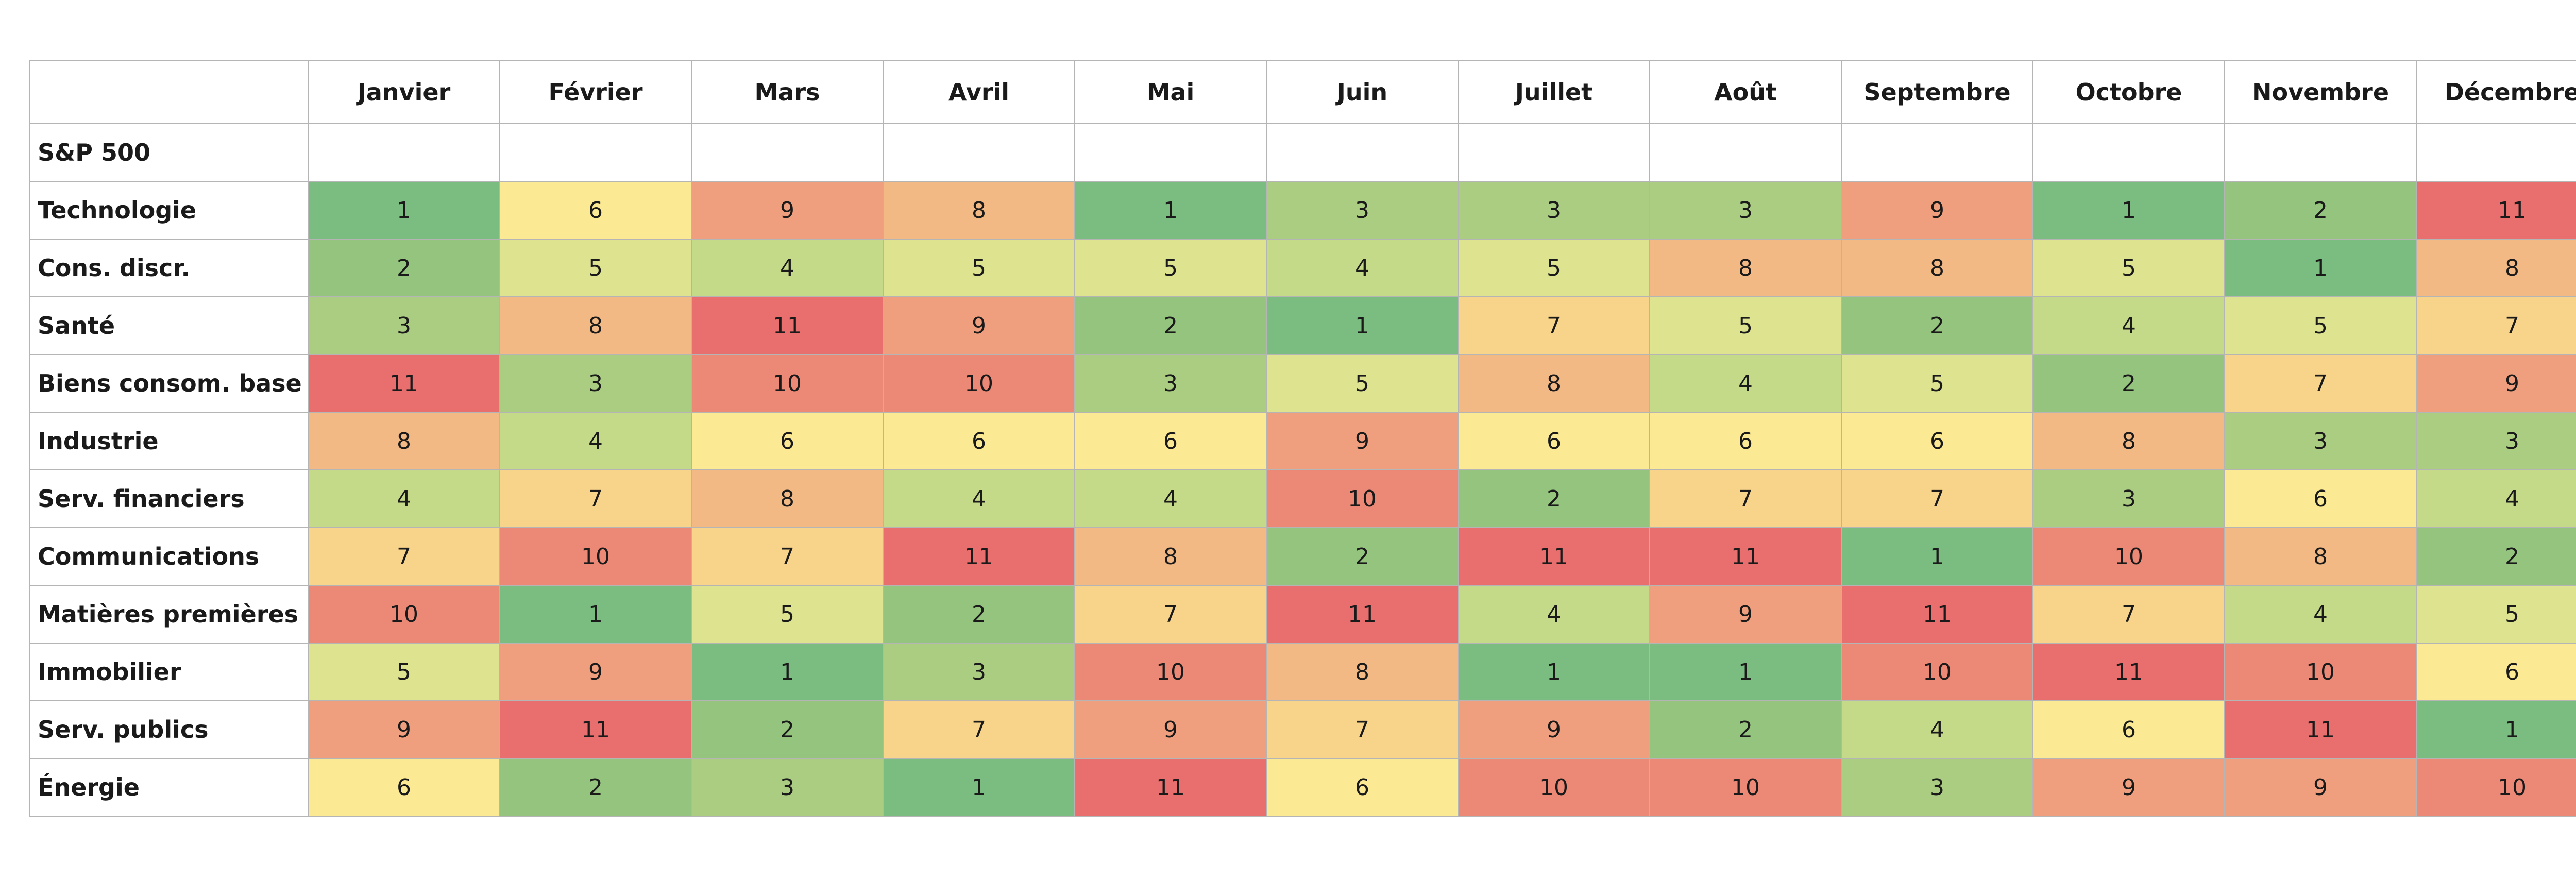  What do you see at coordinates (1302, 557) in the screenshot?
I see `table-row: Communications 7 10 7 11 8 2 11 11 1 10 8 2` at bounding box center [1302, 557].